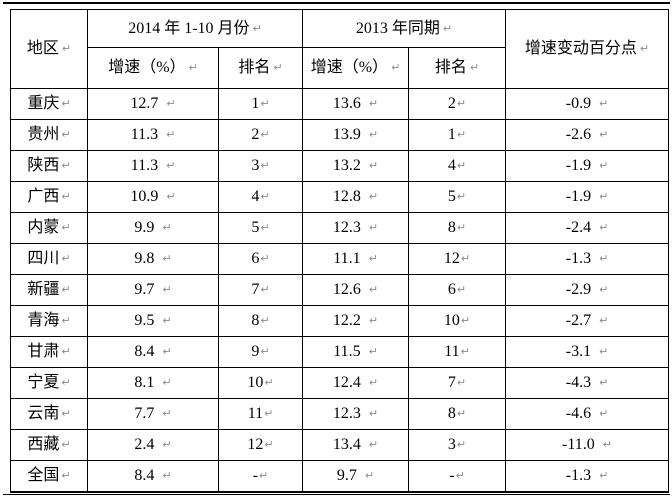 This screenshot has height=498, width=672. What do you see at coordinates (451, 320) in the screenshot?
I see `rank-2013-cell-value: 10` at bounding box center [451, 320].